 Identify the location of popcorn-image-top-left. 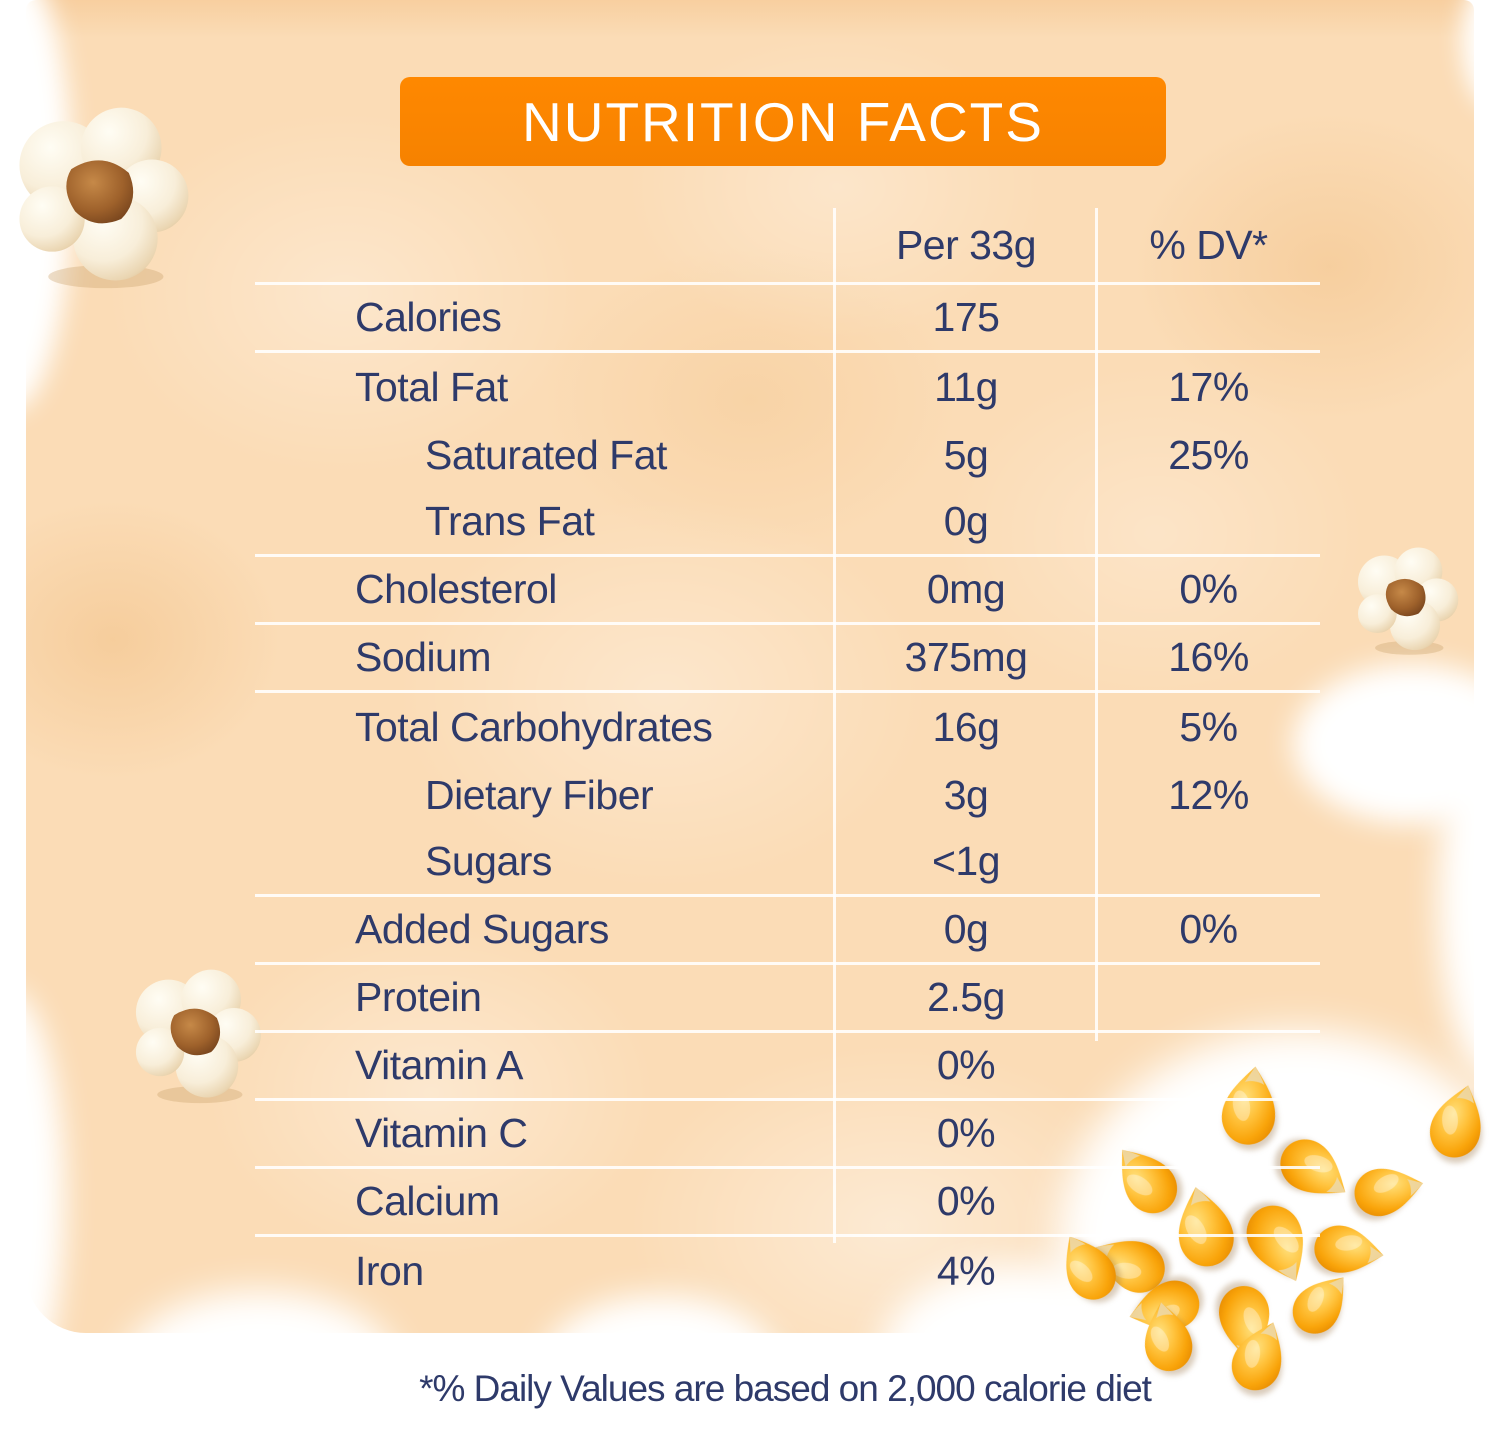
(102, 196).